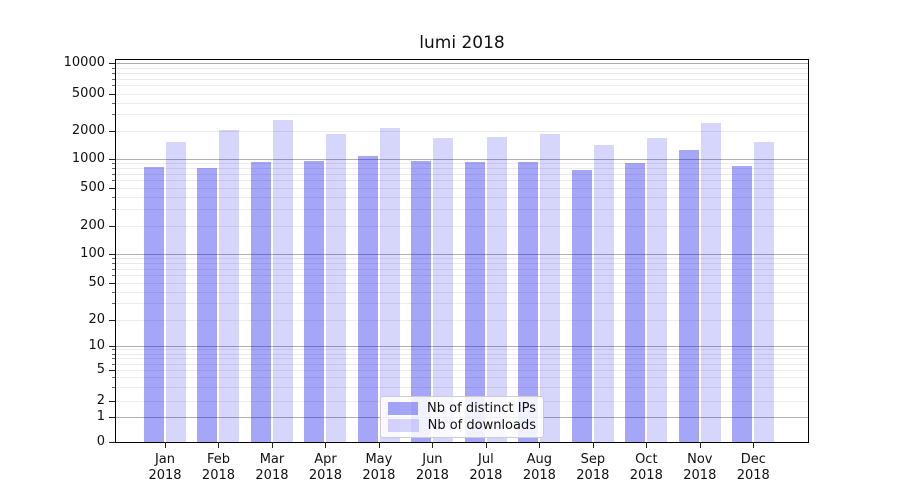 Image resolution: width=900 pixels, height=500 pixels. What do you see at coordinates (100, 400) in the screenshot?
I see `y-tick-label: 2` at bounding box center [100, 400].